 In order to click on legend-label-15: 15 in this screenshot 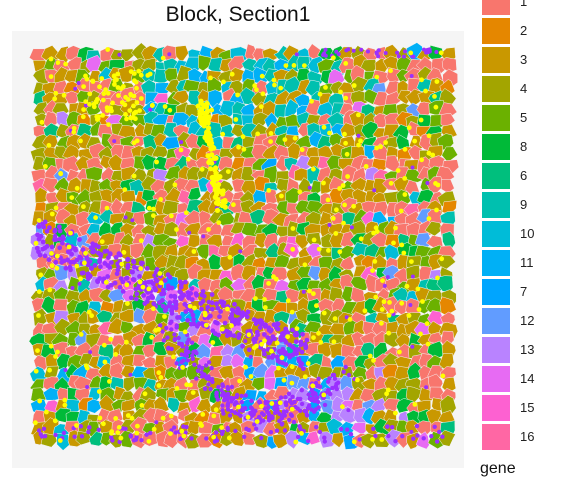, I will do `click(527, 407)`.